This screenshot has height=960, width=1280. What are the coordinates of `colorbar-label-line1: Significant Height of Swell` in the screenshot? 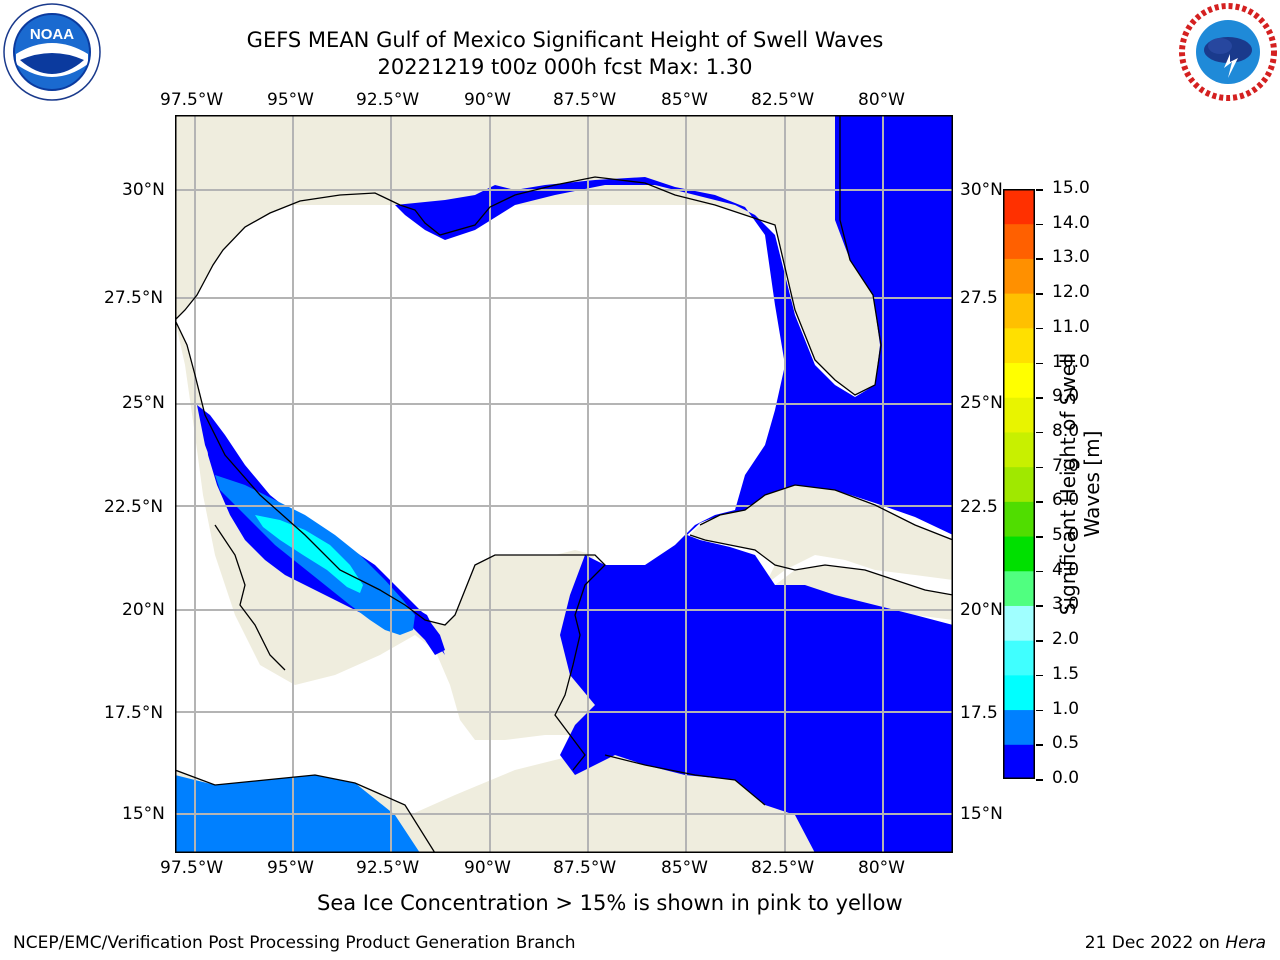 It's located at (1068, 484).